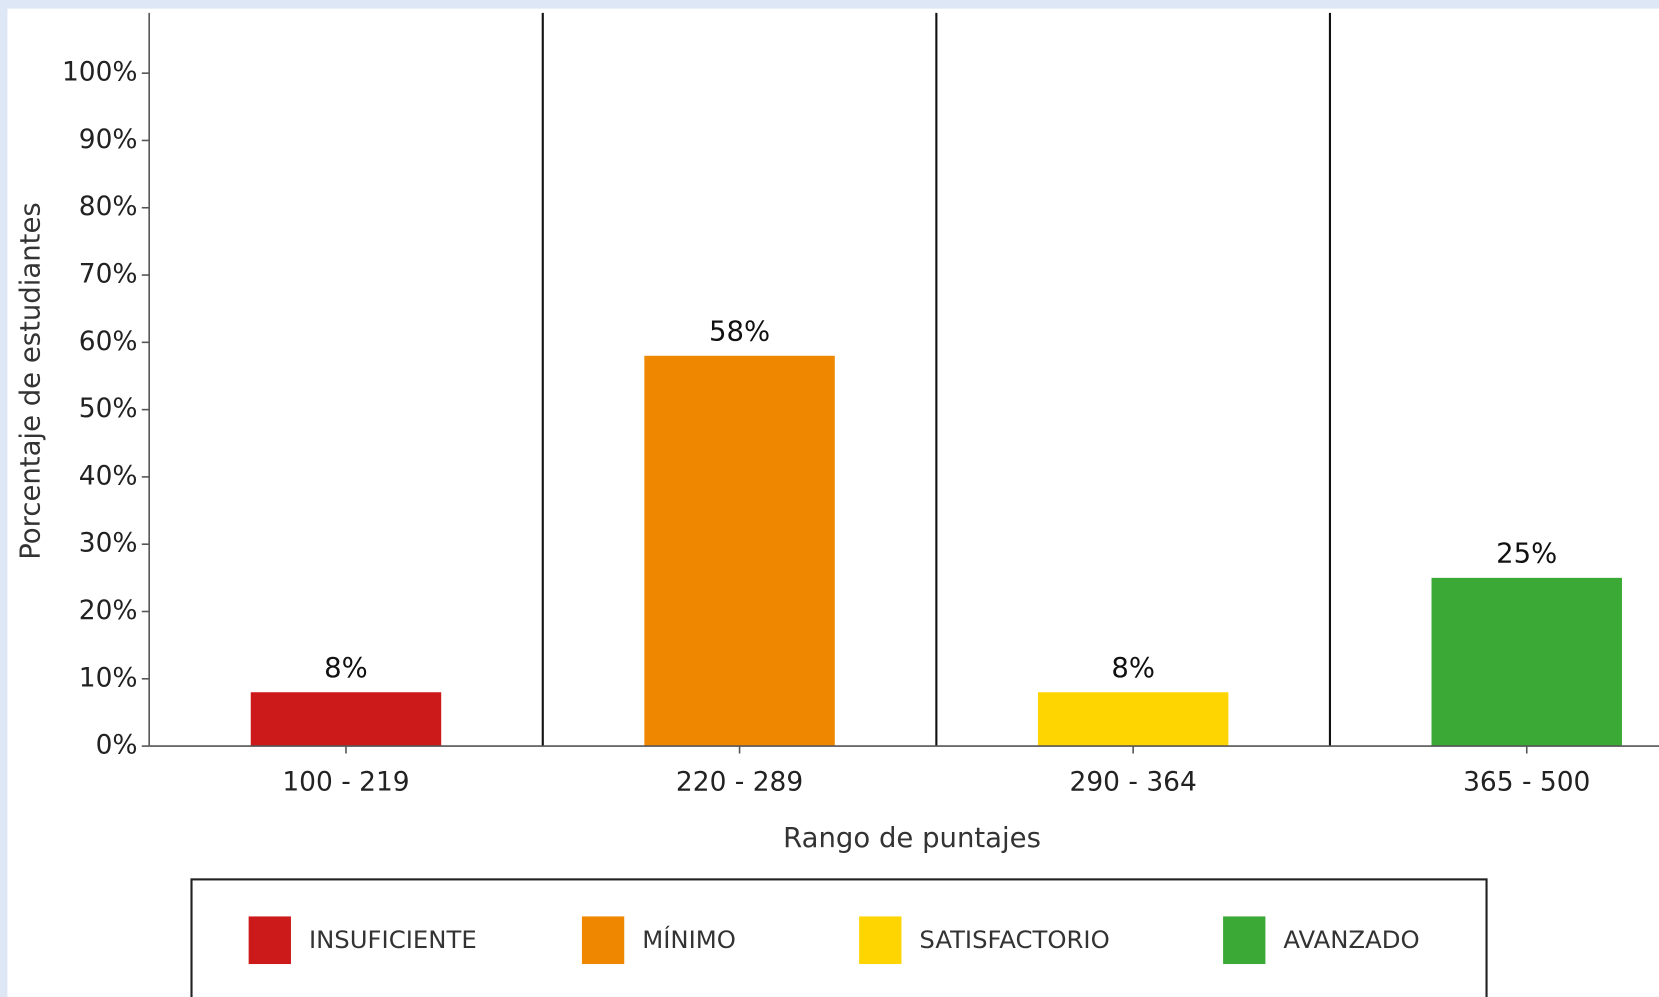 The image size is (1659, 997). I want to click on y-tick-label: 60%, so click(108, 341).